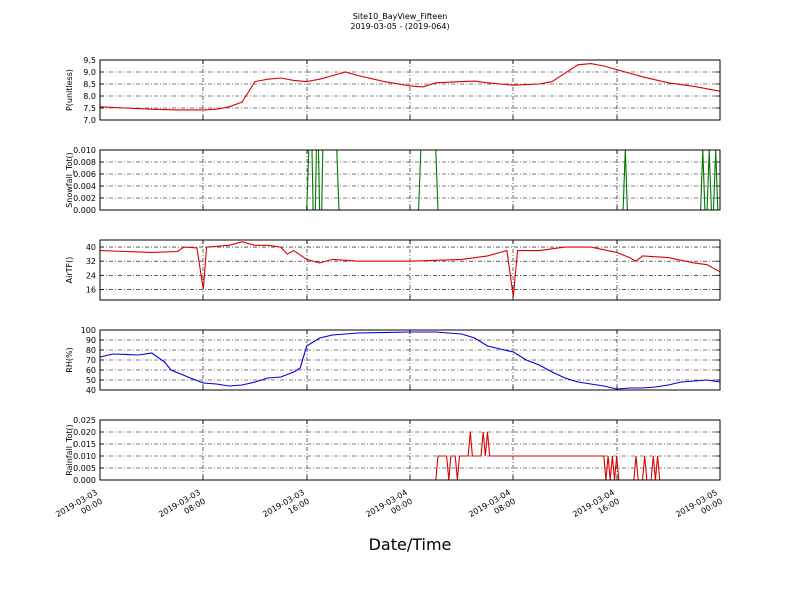 Image resolution: width=800 pixels, height=600 pixels. Describe the element at coordinates (79, 508) in the screenshot. I see `x-tick-label: 2019-03-0300:00` at that location.